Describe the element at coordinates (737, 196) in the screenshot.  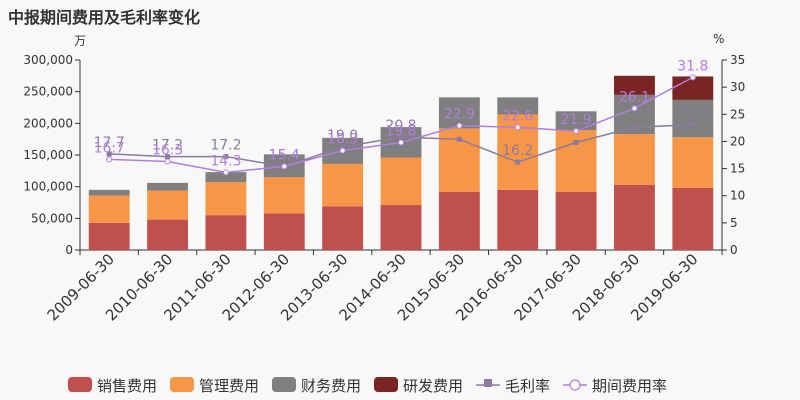
I see `y-right-tick-label: 10` at that location.